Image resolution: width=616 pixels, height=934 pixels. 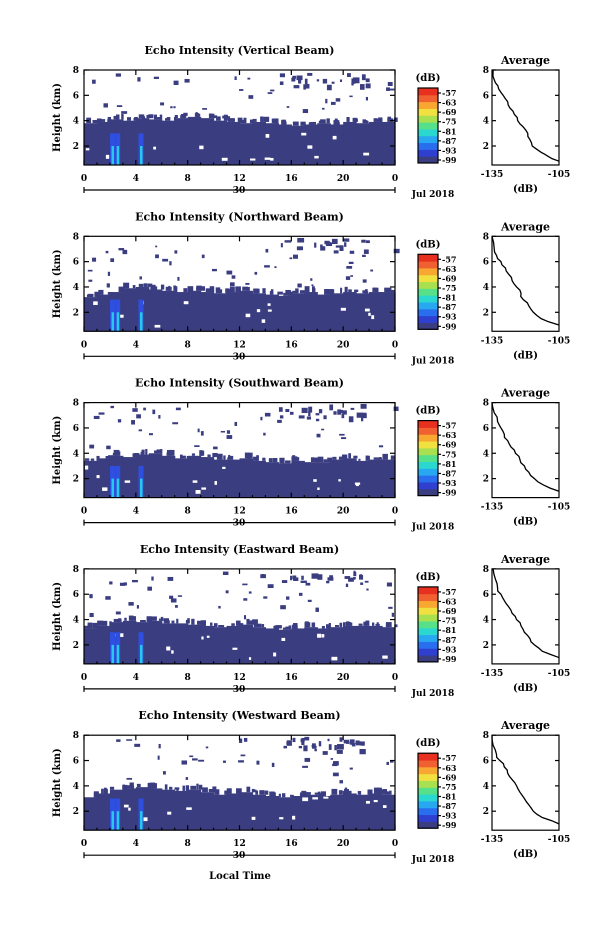 What do you see at coordinates (525, 616) in the screenshot?
I see `avg-frame` at bounding box center [525, 616].